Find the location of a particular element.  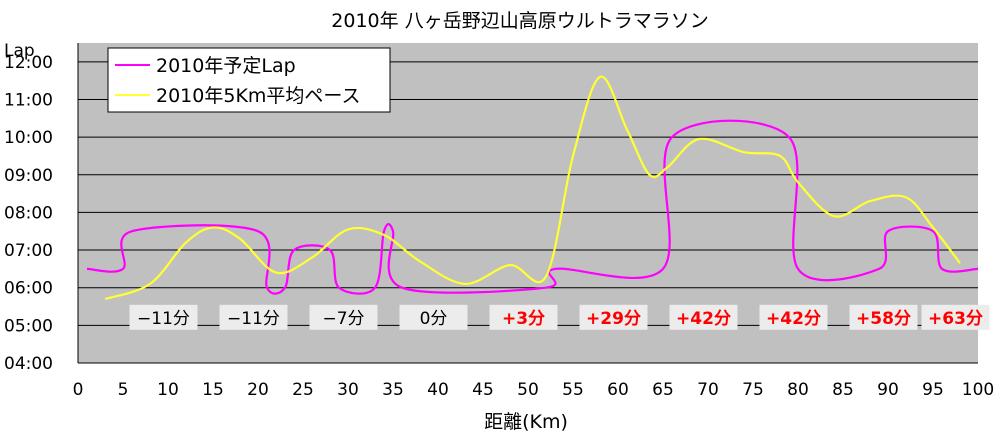

x-tick-label: 100 is located at coordinates (978, 390).